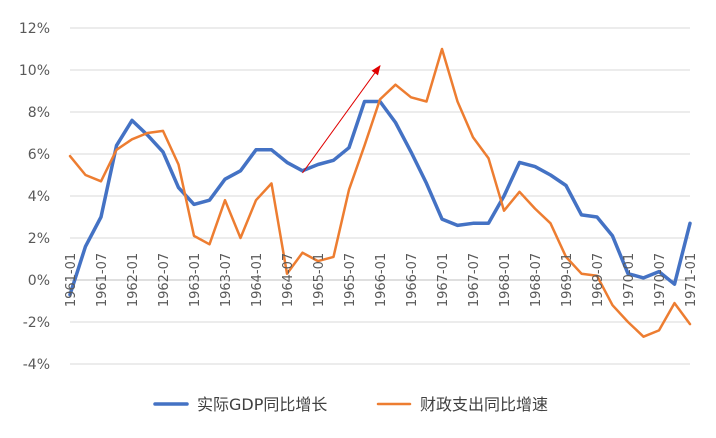 This screenshot has width=716, height=438. Describe the element at coordinates (484, 404) in the screenshot. I see `legend-label: 财政支出同比增速` at that location.